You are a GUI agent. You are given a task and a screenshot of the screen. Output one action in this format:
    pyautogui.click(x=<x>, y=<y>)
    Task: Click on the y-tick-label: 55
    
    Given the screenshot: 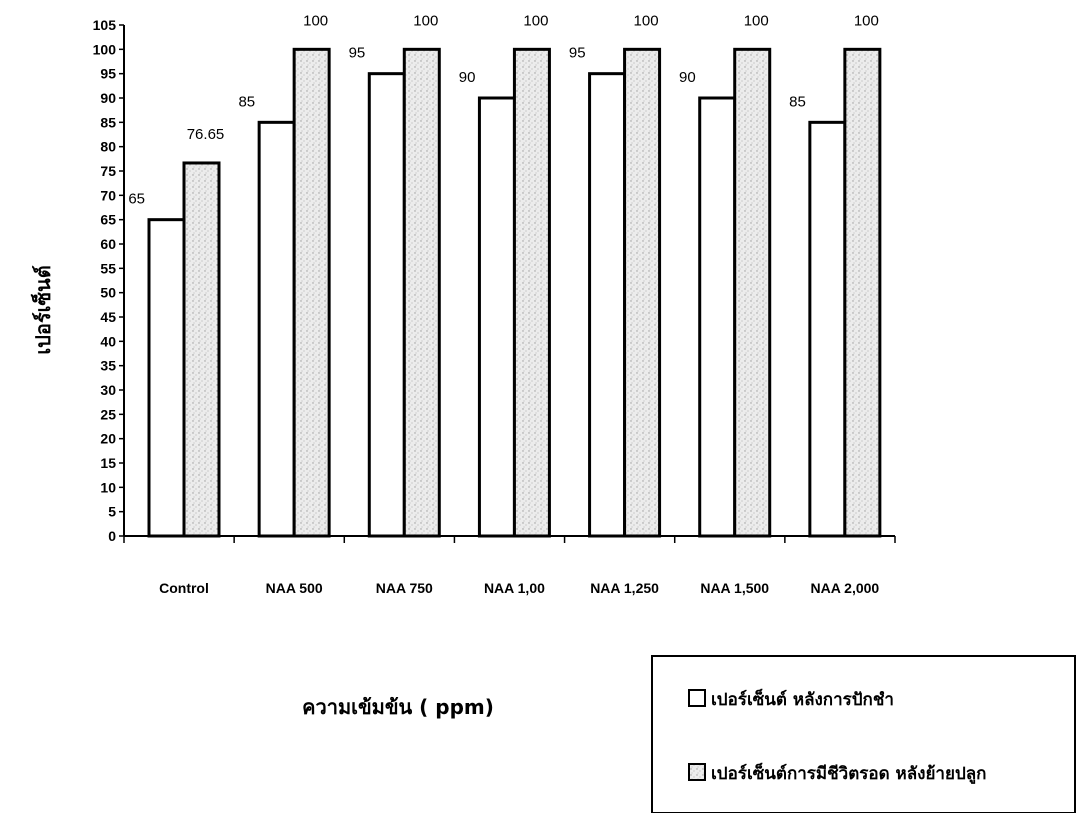 What is the action you would take?
    pyautogui.click(x=108, y=268)
    